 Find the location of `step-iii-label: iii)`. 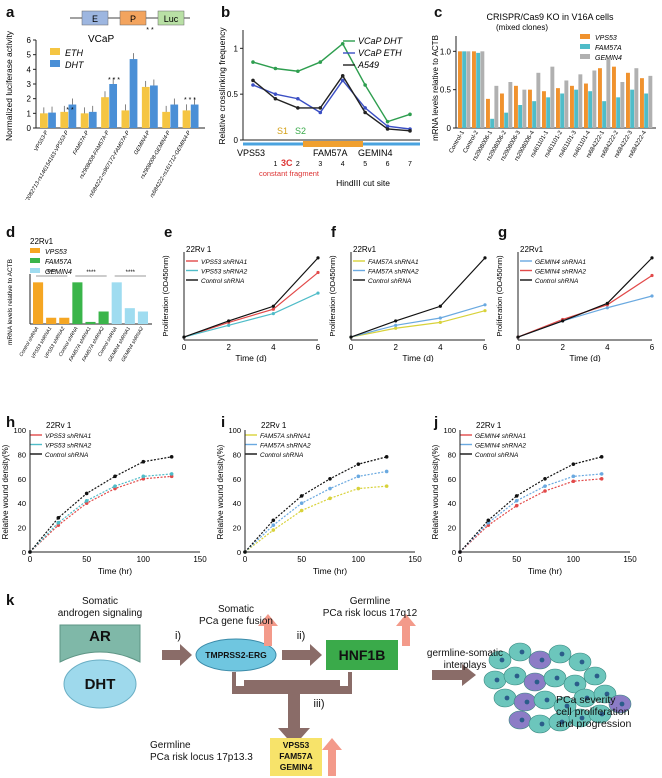

step-iii-label: iii) is located at coordinates (319, 704).